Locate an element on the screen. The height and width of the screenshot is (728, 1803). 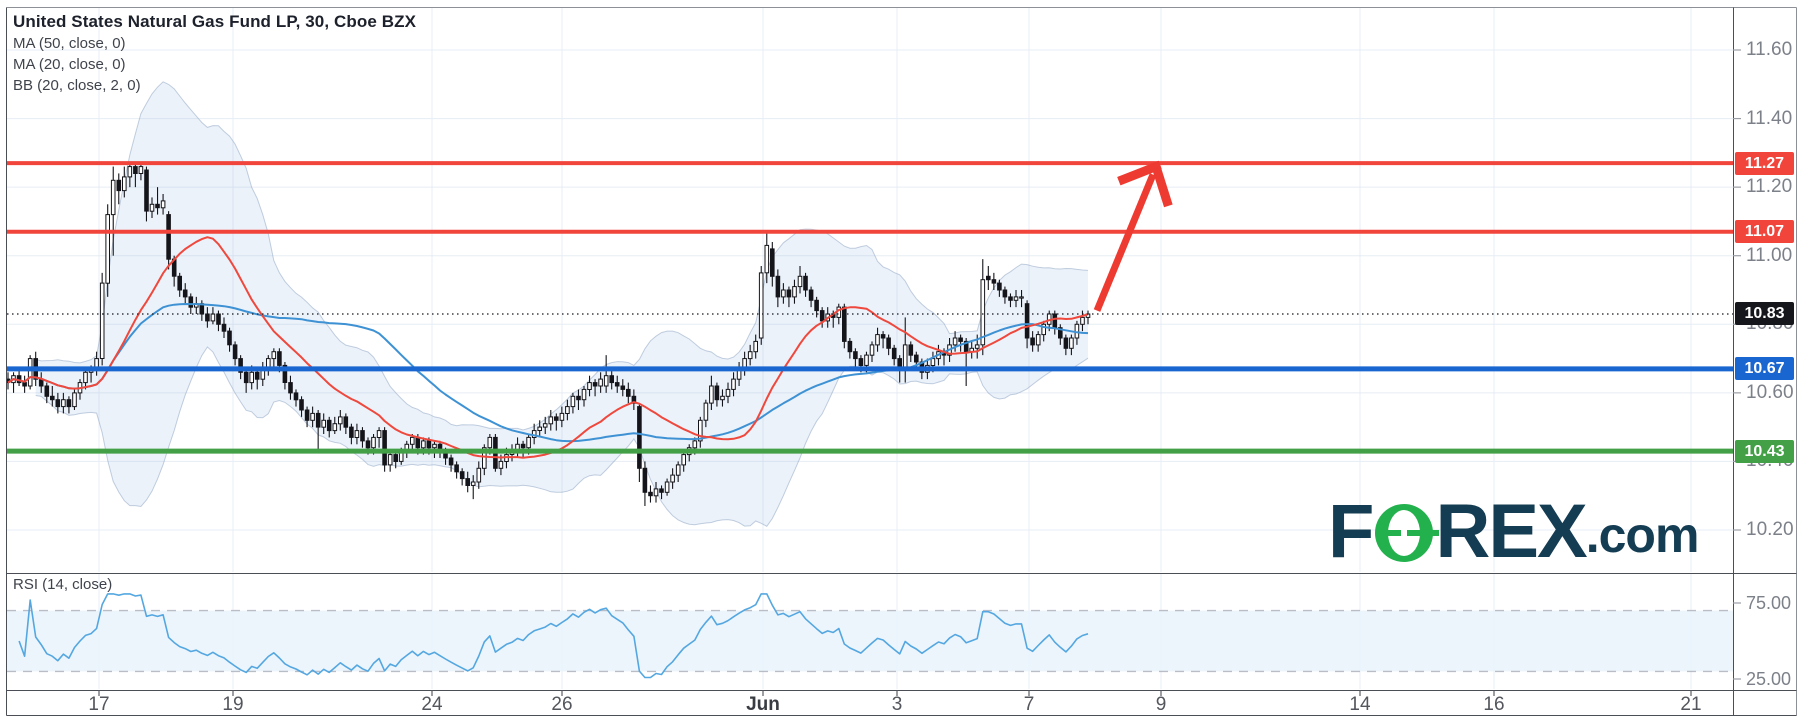
time-tick-label: 14 is located at coordinates (1360, 704).